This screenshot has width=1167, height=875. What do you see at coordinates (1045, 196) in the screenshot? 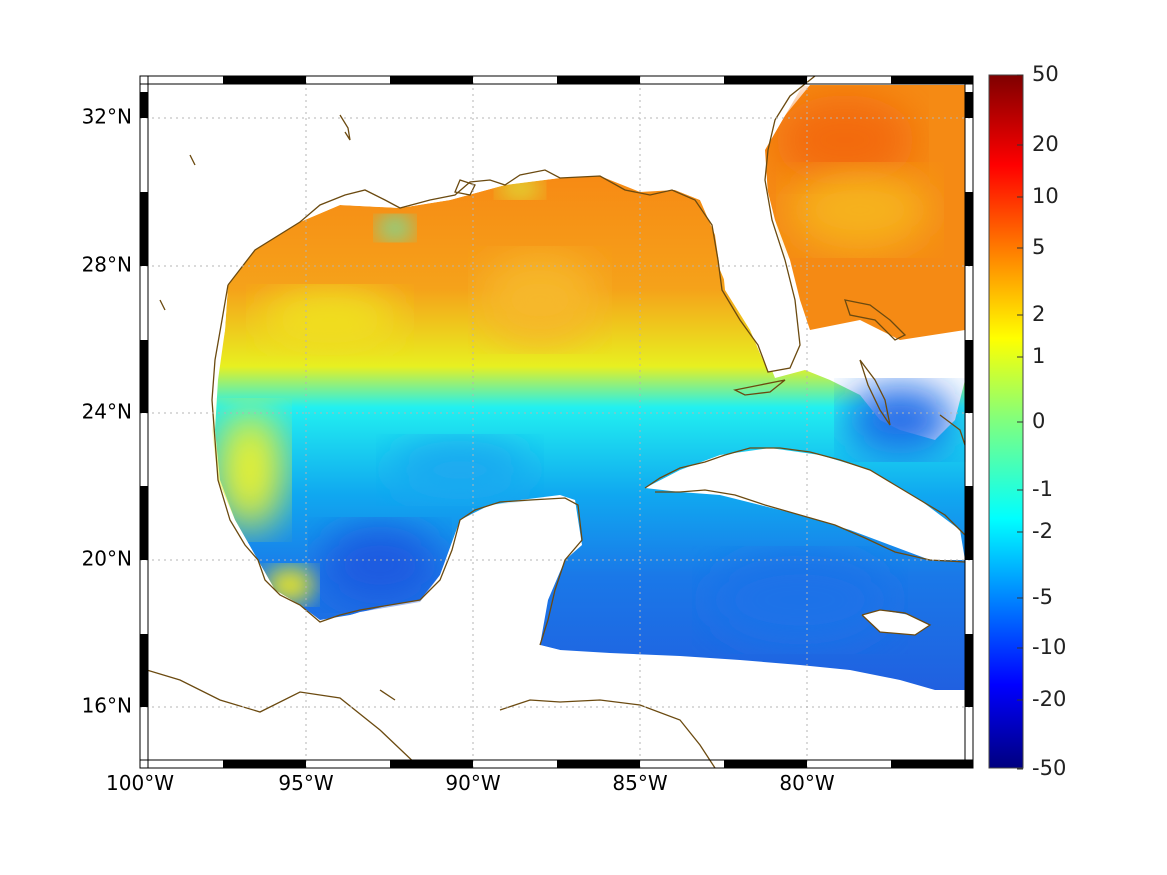
I see `colorbar-tick-label: 10` at bounding box center [1045, 196].